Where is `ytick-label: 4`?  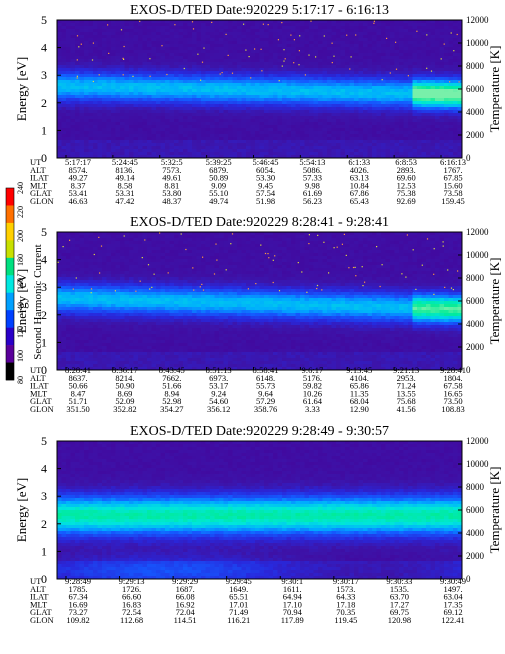
ytick-label: 4 is located at coordinates (44, 48).